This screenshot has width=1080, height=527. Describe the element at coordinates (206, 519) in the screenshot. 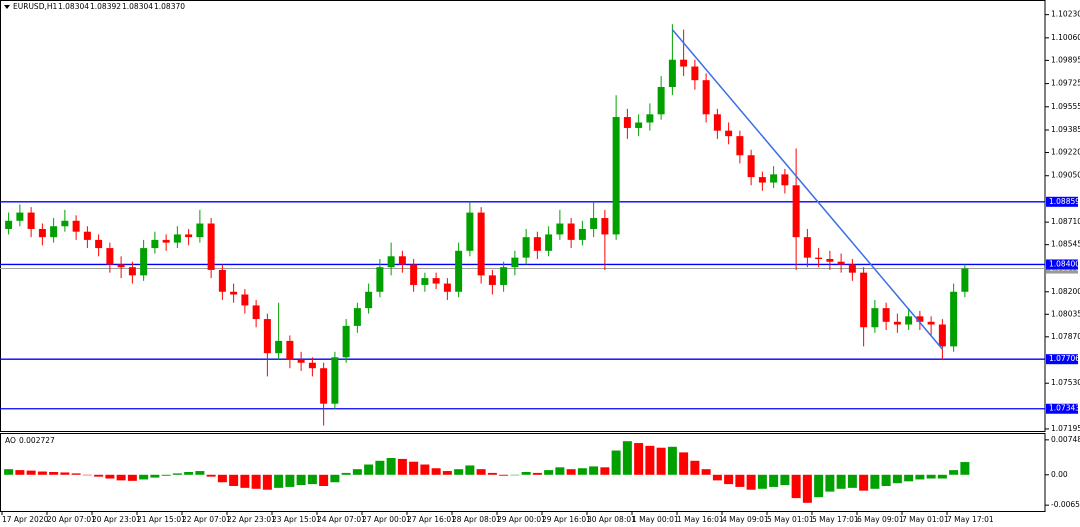

I see `x-tick-label: 22 Apr 07:01` at that location.